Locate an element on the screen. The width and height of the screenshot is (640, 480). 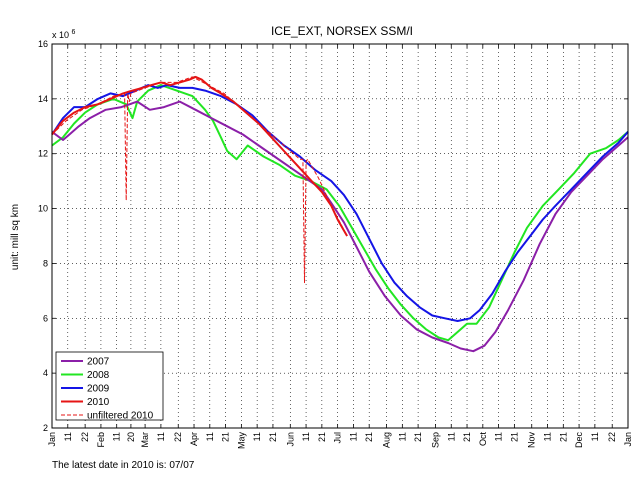
y-tick-label: 8 is located at coordinates (45, 263).